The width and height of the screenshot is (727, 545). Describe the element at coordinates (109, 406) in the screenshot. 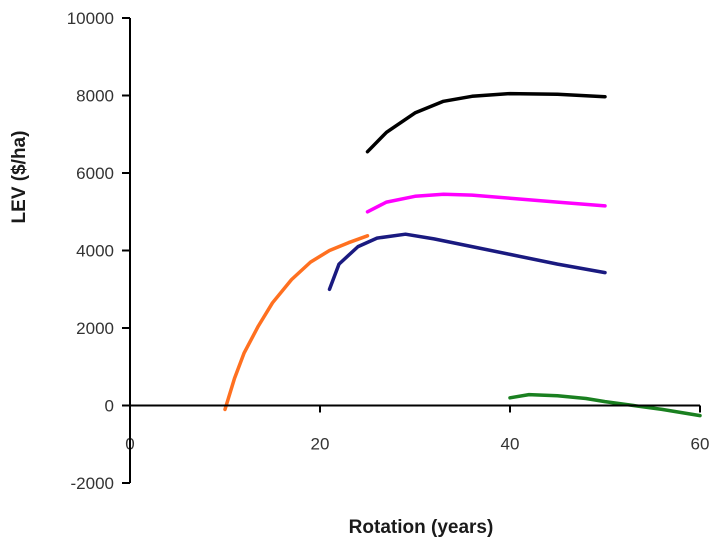

I see `y-tick-label: 0` at that location.